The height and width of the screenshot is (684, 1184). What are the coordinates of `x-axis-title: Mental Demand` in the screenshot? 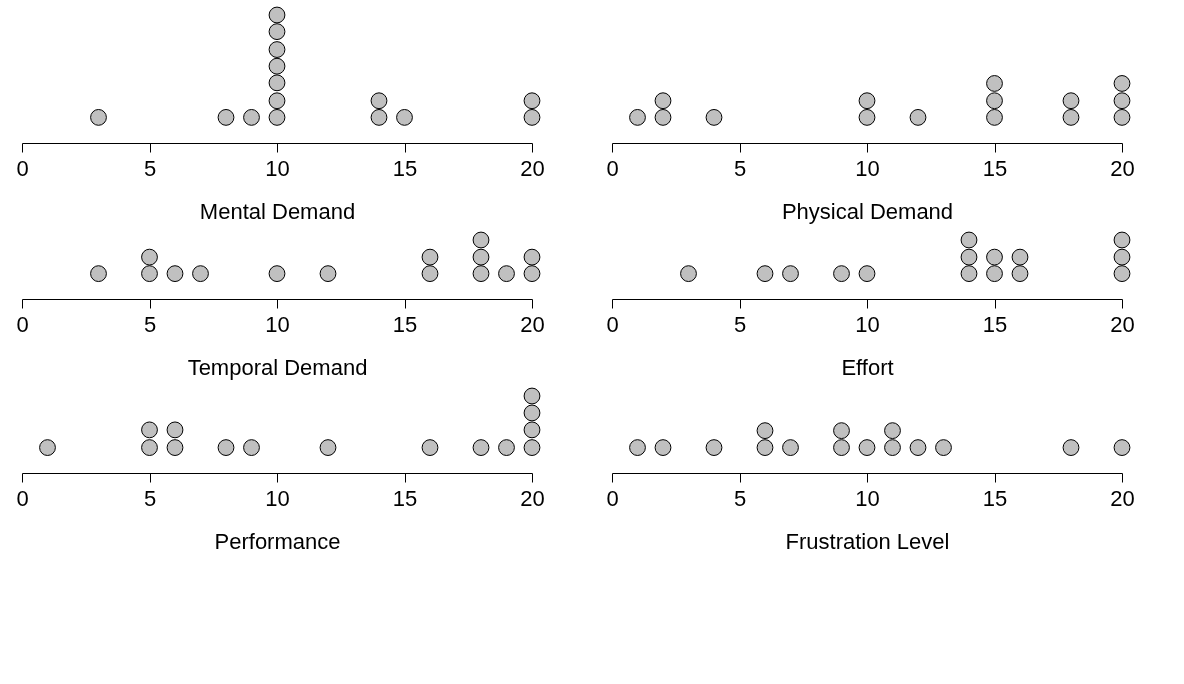 It's located at (277, 211).